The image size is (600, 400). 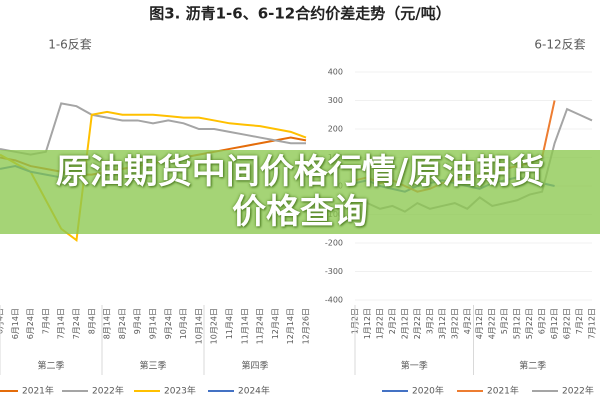 I want to click on x-tick-label: 7月24日, so click(x=76, y=323).